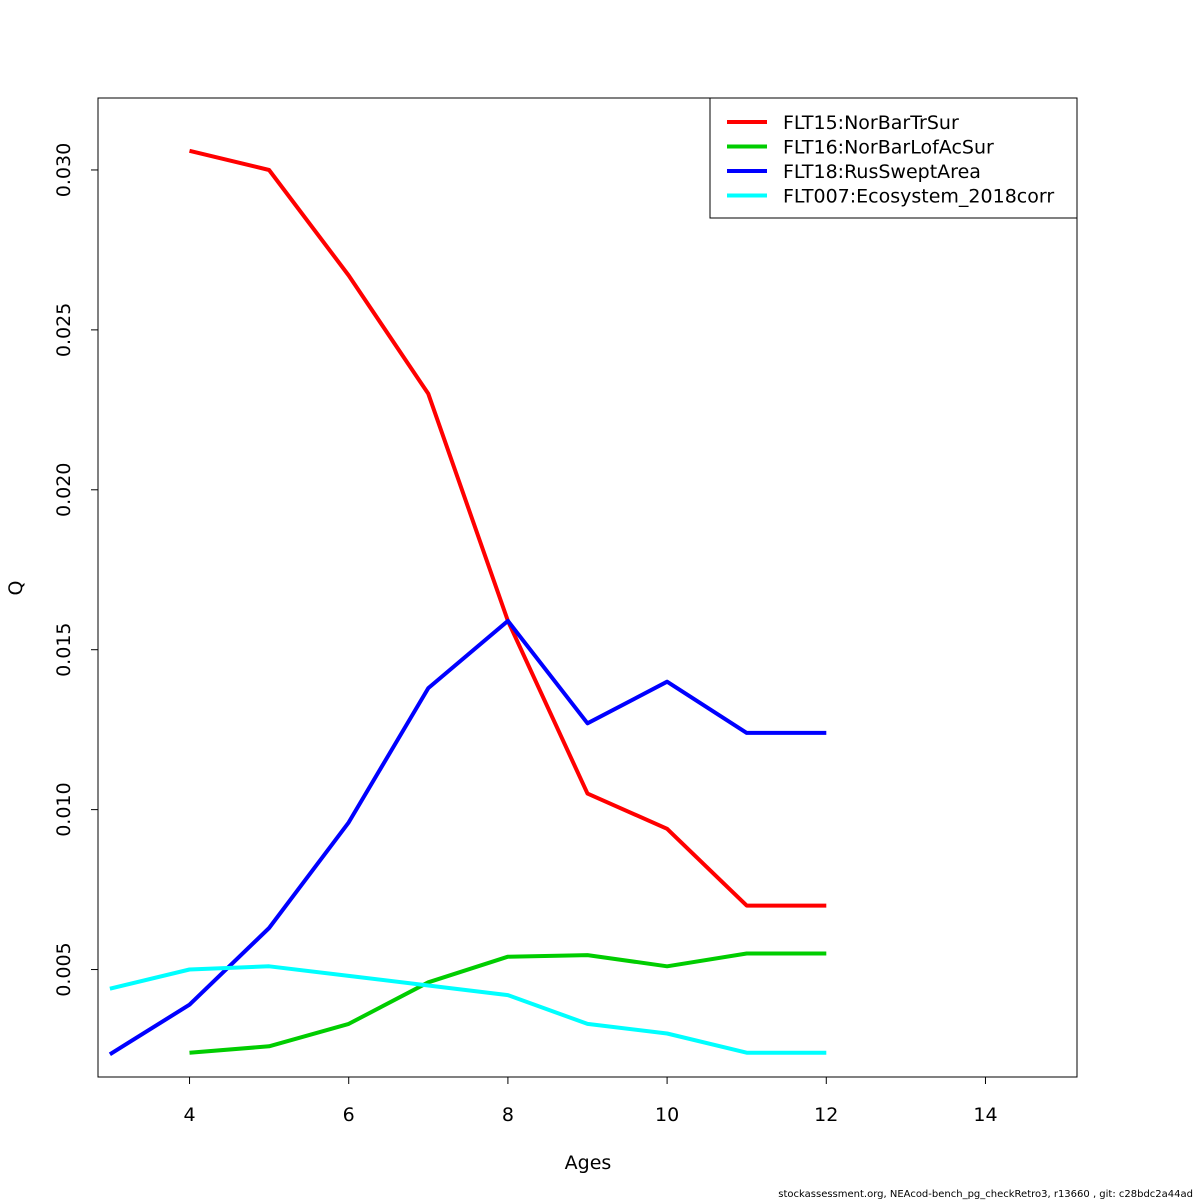 This screenshot has width=1200, height=1200. I want to click on y-tick-label: 0.010, so click(64, 809).